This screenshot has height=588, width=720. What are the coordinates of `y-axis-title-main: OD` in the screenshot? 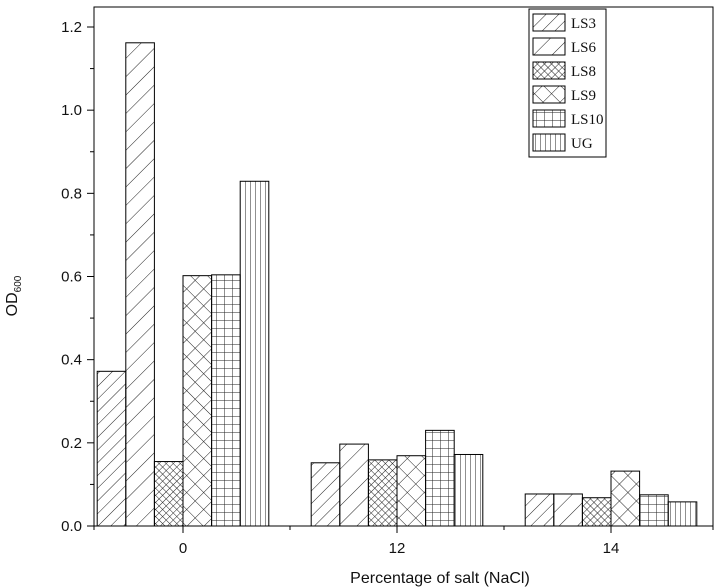 It's located at (12, 304).